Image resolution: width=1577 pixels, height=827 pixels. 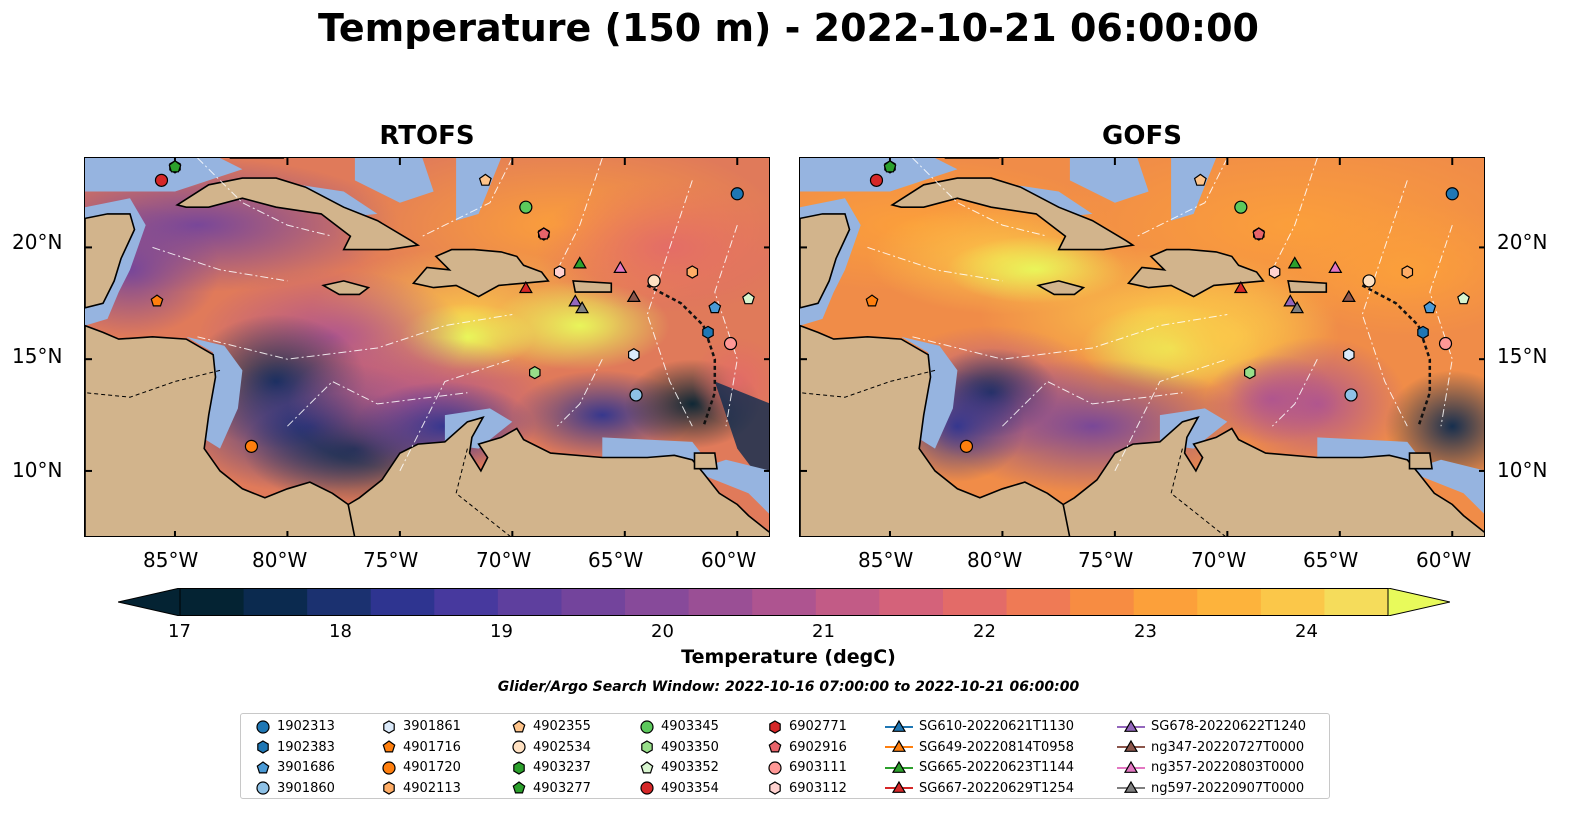 I want to click on legend-label: ng357-20220803T0000, so click(x=1228, y=767).